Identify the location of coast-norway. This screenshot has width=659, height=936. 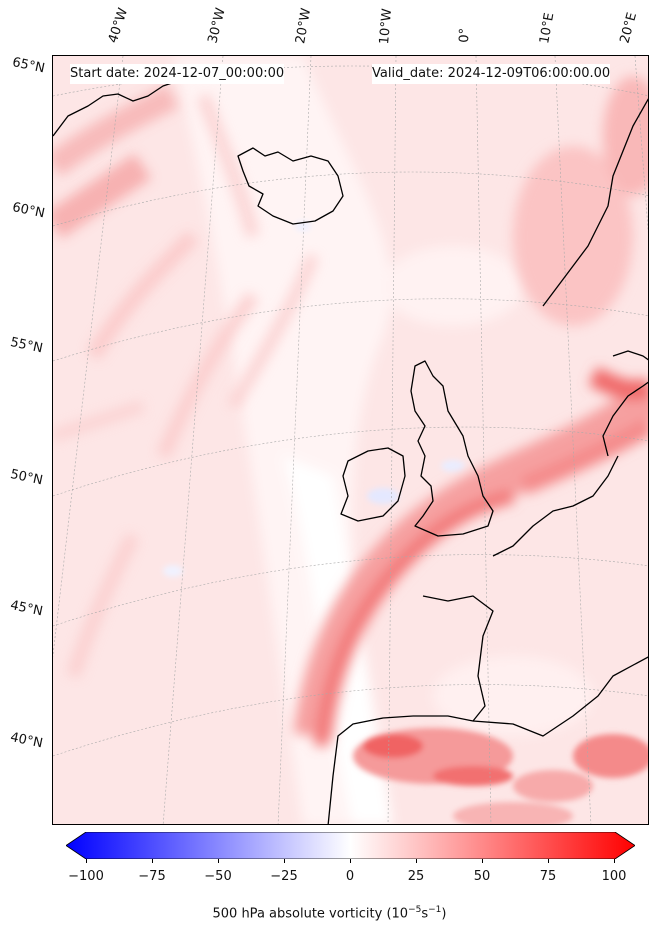
(595, 202).